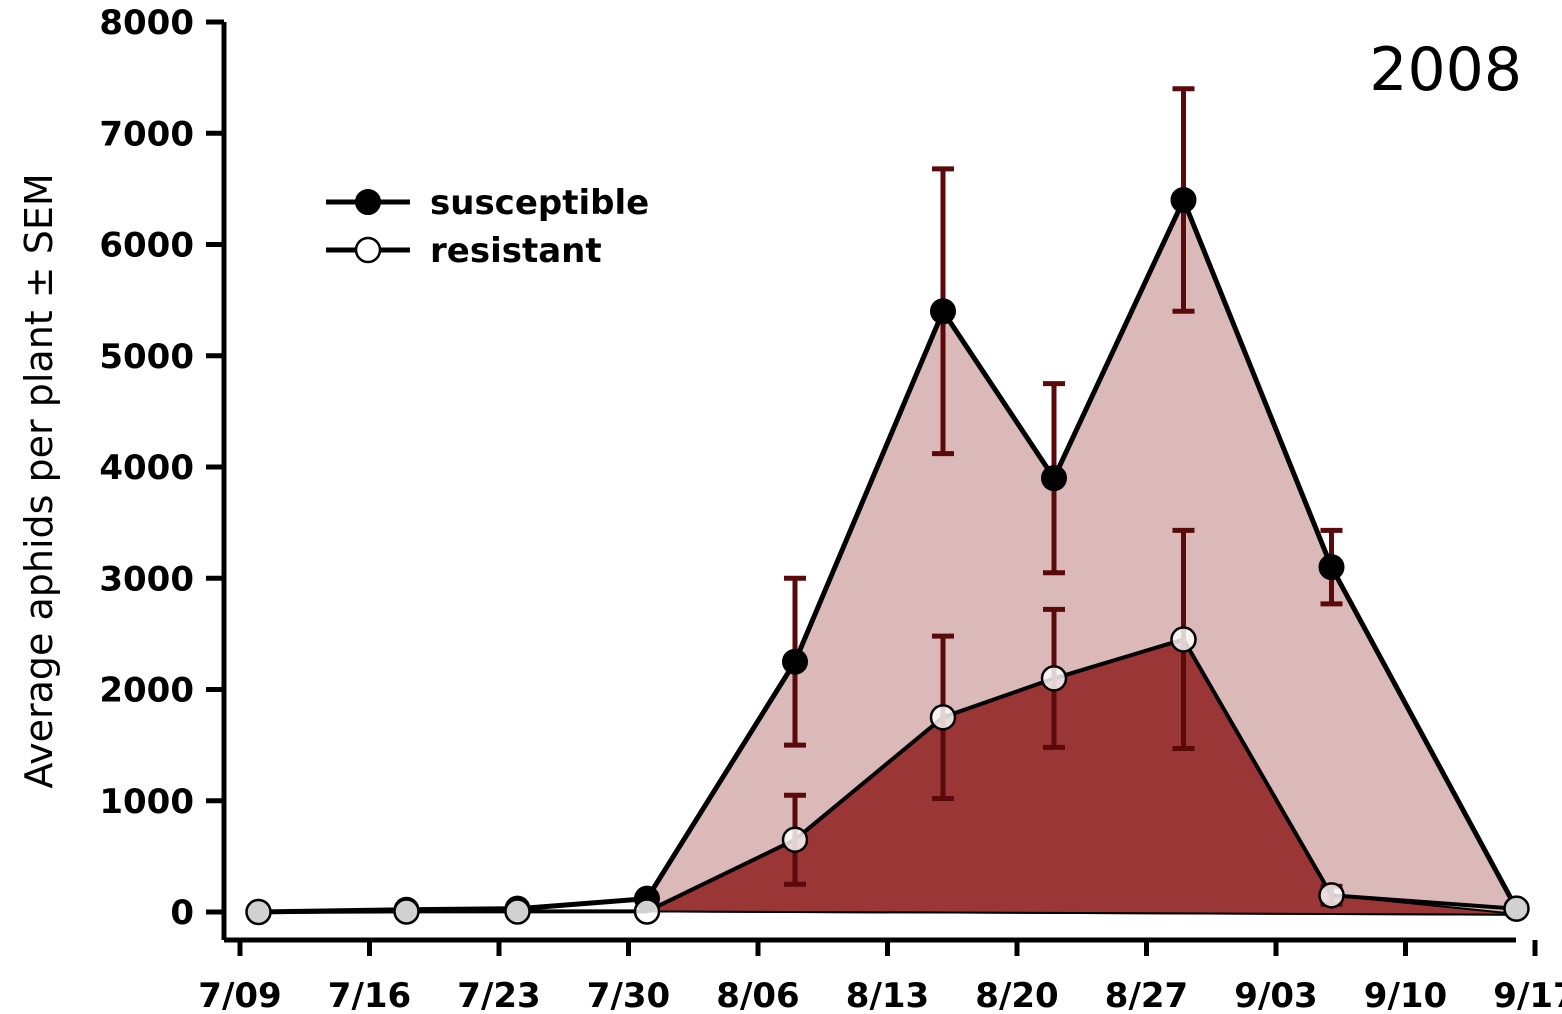 This screenshot has width=1562, height=1014. What do you see at coordinates (487, 227) in the screenshot?
I see `legend: susceptible resistant` at bounding box center [487, 227].